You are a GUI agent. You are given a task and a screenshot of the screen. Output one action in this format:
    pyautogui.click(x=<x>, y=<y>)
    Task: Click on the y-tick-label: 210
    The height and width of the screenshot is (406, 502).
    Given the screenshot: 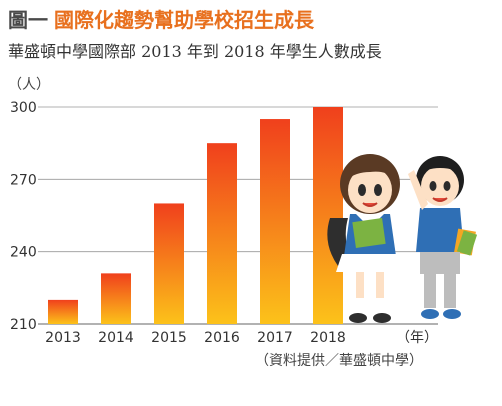 What is the action you would take?
    pyautogui.click(x=23, y=325)
    